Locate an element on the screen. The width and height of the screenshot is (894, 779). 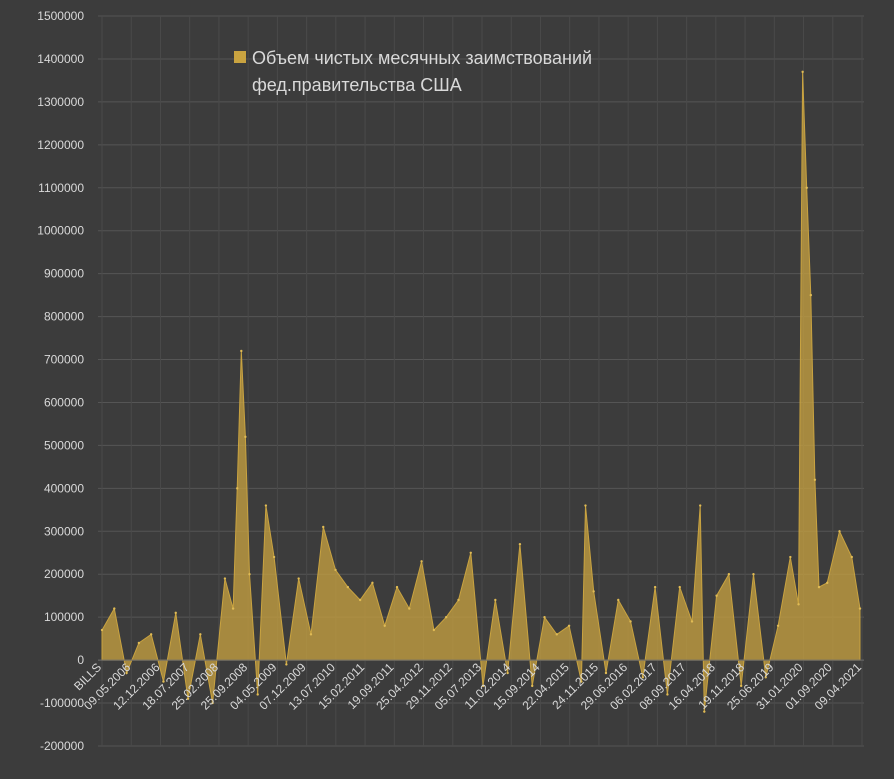
y-tick-label: 400000 is located at coordinates (64, 488).